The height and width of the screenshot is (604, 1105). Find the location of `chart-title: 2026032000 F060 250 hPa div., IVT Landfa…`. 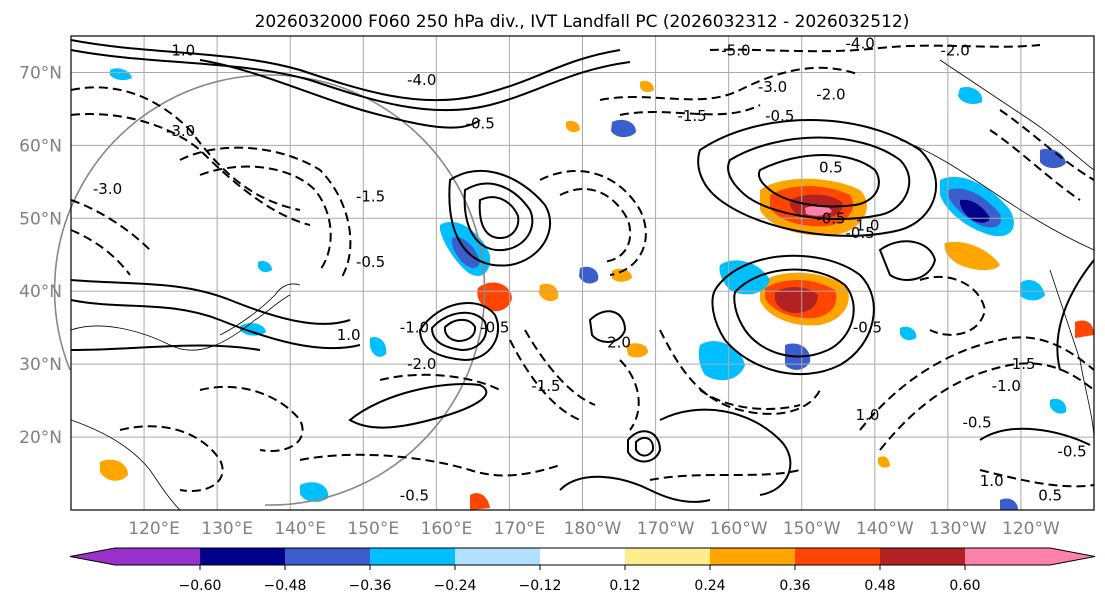

chart-title: 2026032000 F060 250 hPa div., IVT Landfa… is located at coordinates (582, 22).